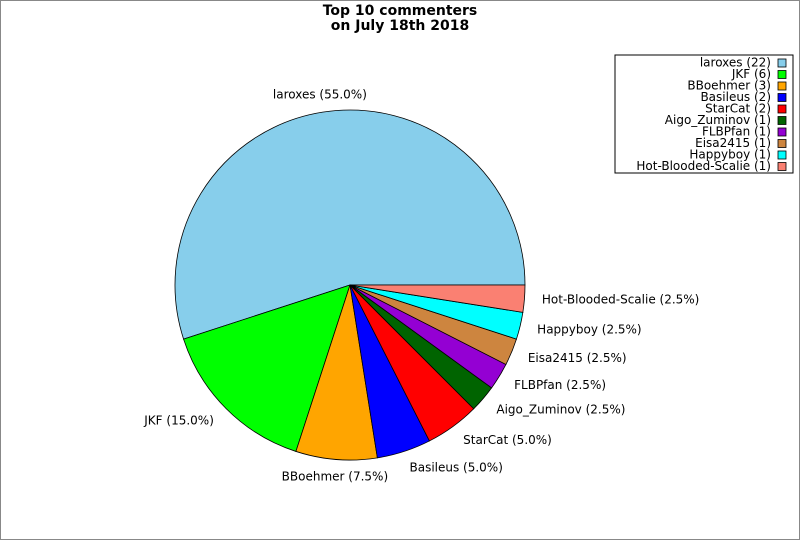  Describe the element at coordinates (735, 97) in the screenshot. I see `legend-label: Basileus (2)` at that location.